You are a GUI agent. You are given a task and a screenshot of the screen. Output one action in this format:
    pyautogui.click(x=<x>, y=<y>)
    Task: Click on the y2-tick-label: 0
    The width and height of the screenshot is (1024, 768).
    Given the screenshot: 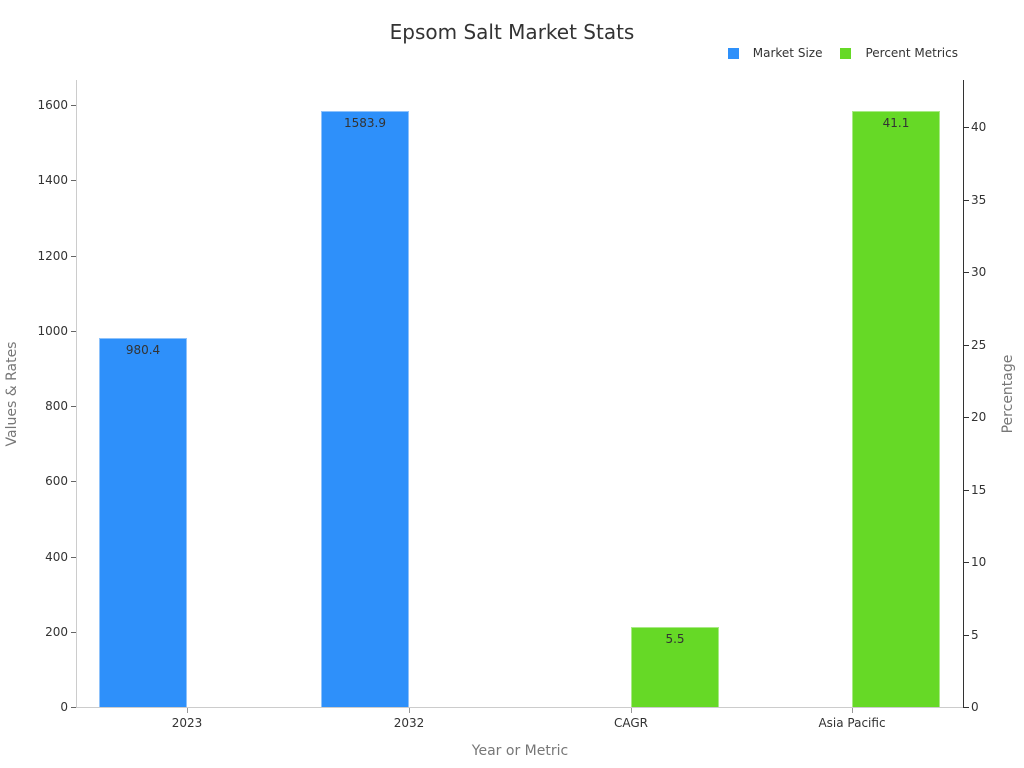 What is the action you would take?
    pyautogui.click(x=975, y=707)
    